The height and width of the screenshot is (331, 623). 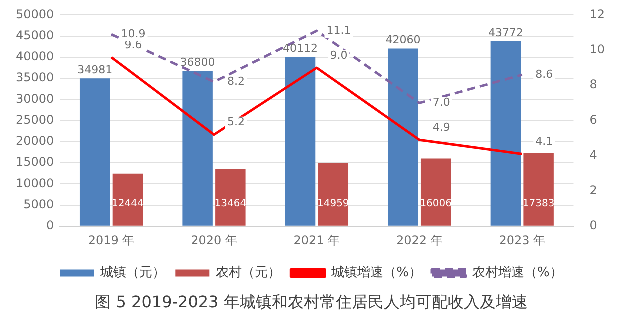 What do you see at coordinates (214, 241) in the screenshot?
I see `x-tick-label: 2020 年` at bounding box center [214, 241].